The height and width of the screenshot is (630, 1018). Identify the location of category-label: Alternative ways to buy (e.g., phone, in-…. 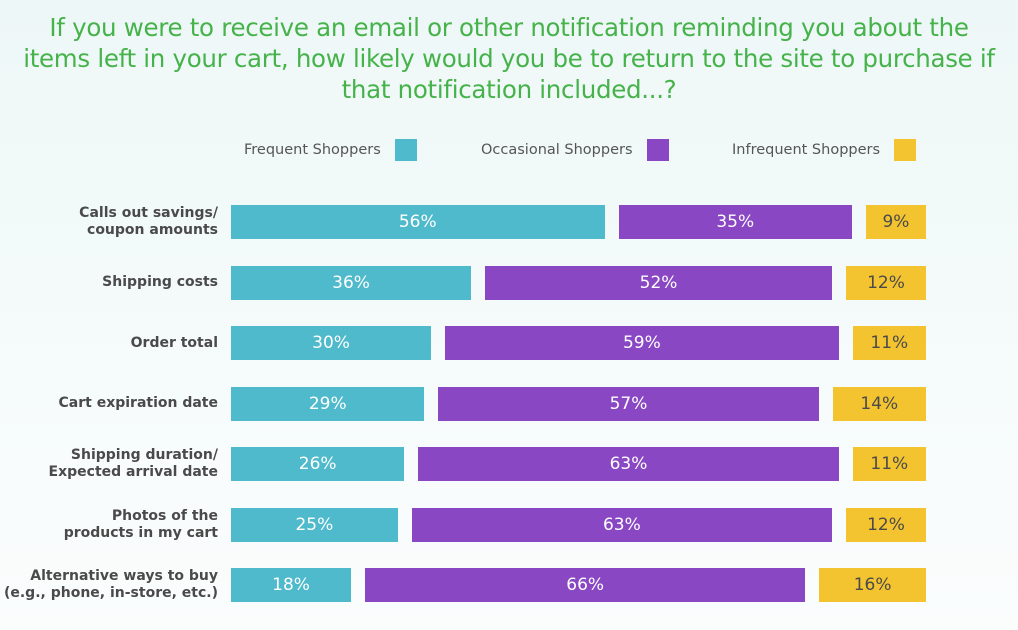
(109, 585).